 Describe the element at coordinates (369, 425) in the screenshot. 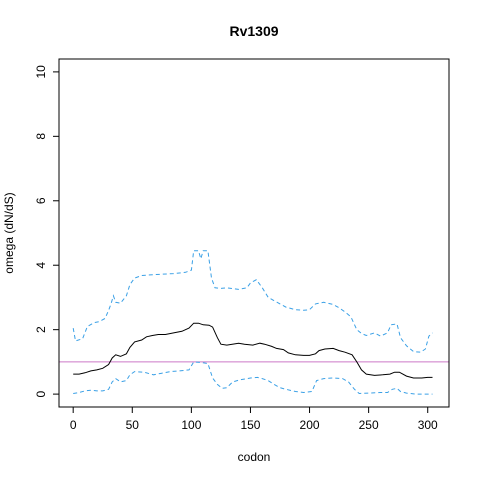

I see `x-tick-label: 250` at that location.